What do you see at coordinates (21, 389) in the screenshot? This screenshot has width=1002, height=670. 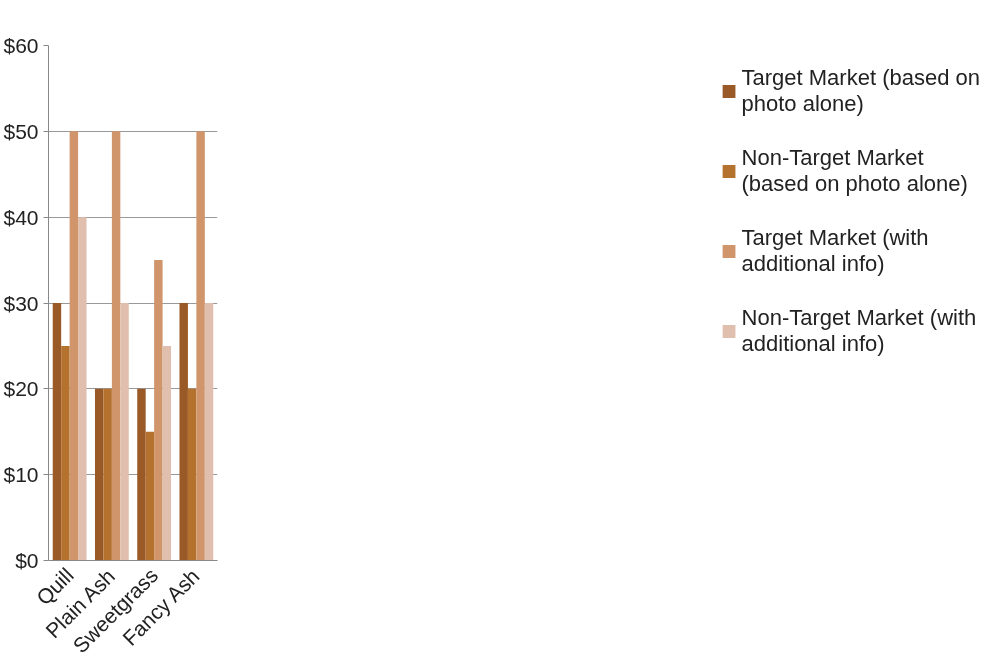 I see `y-tick-label: $20` at bounding box center [21, 389].